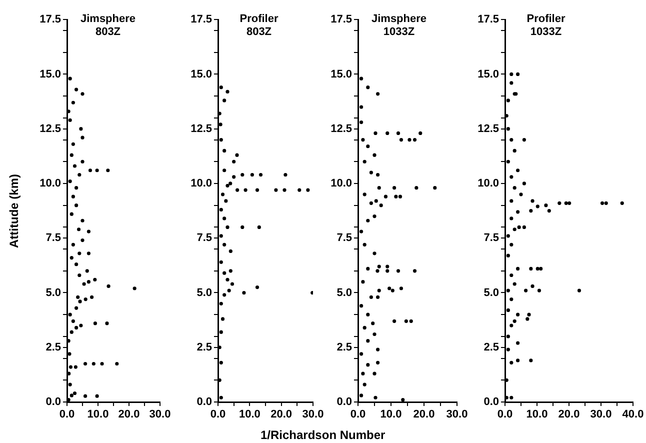 The width and height of the screenshot is (646, 443). I want to click on y-axis-title: Attitude (km), so click(14, 211).